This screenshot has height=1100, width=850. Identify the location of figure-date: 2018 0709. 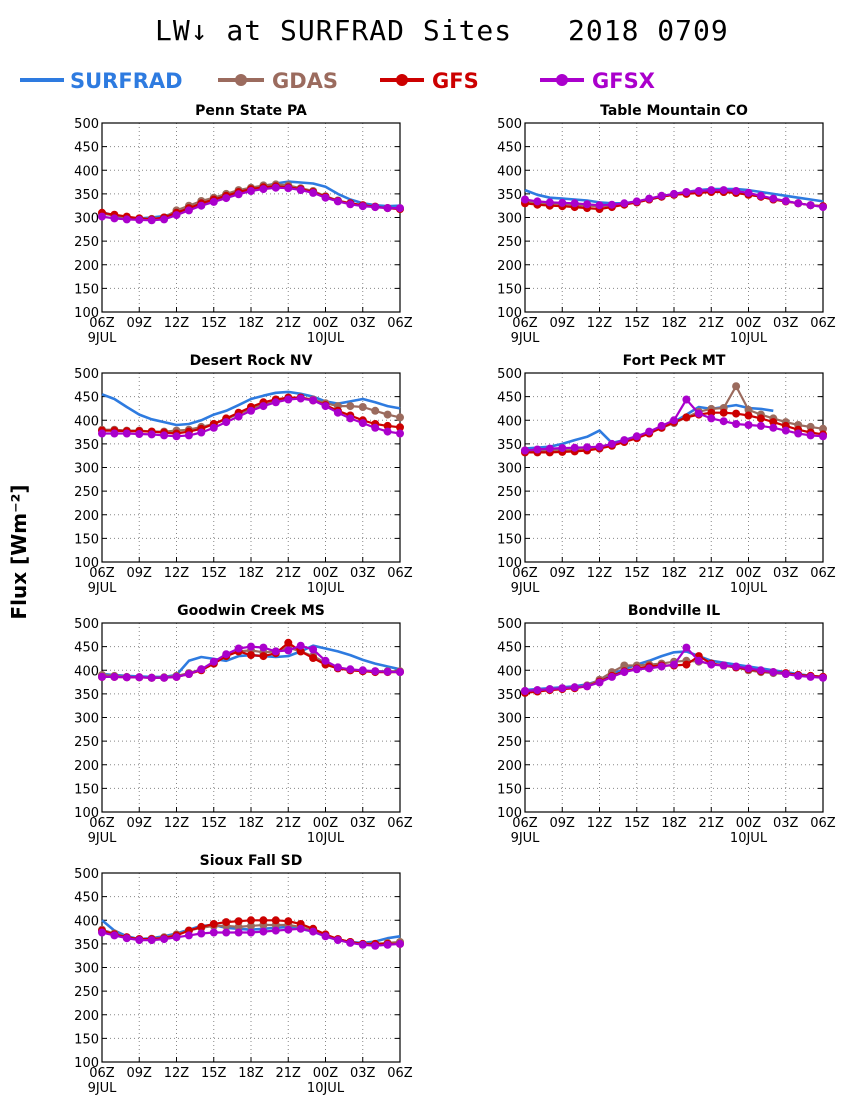
(648, 30).